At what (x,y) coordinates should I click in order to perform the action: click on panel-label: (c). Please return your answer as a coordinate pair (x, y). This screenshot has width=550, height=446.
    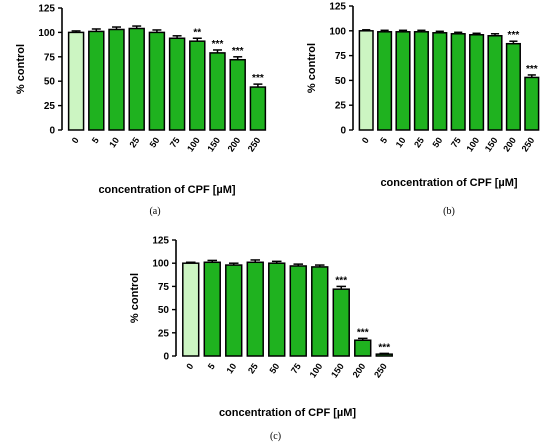
    Looking at the image, I should click on (275, 436).